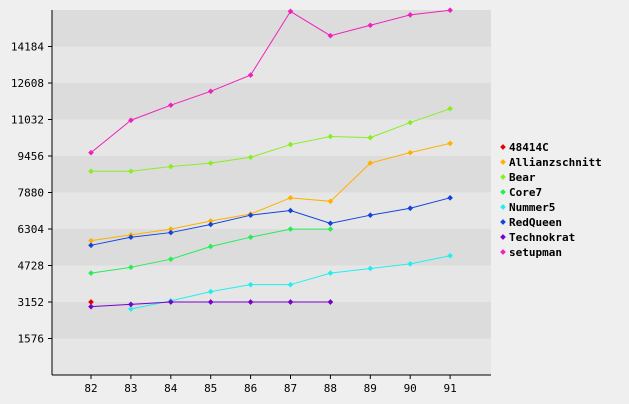 The height and width of the screenshot is (404, 629). What do you see at coordinates (535, 252) in the screenshot?
I see `legend-label: setupman` at bounding box center [535, 252].